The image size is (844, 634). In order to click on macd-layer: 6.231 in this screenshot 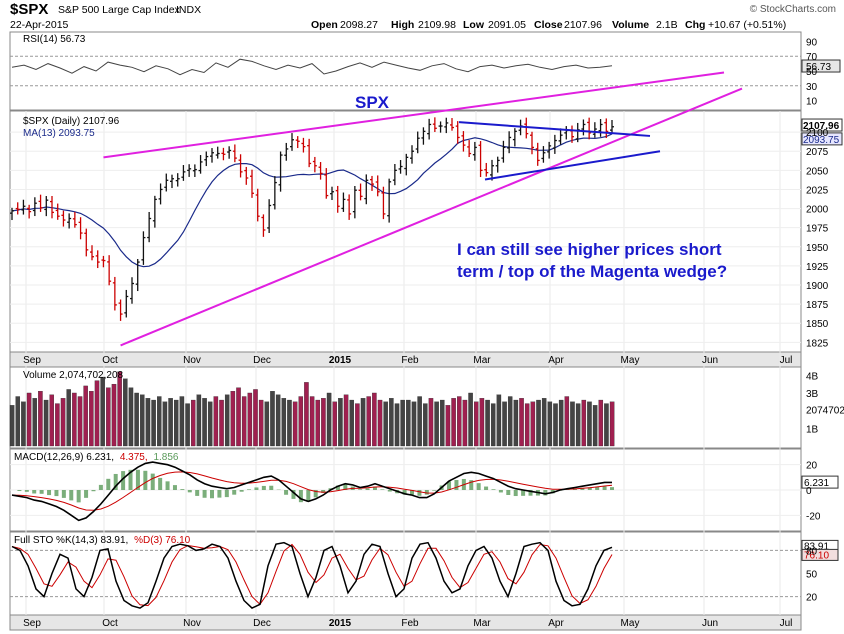, I will do `click(425, 491)`.